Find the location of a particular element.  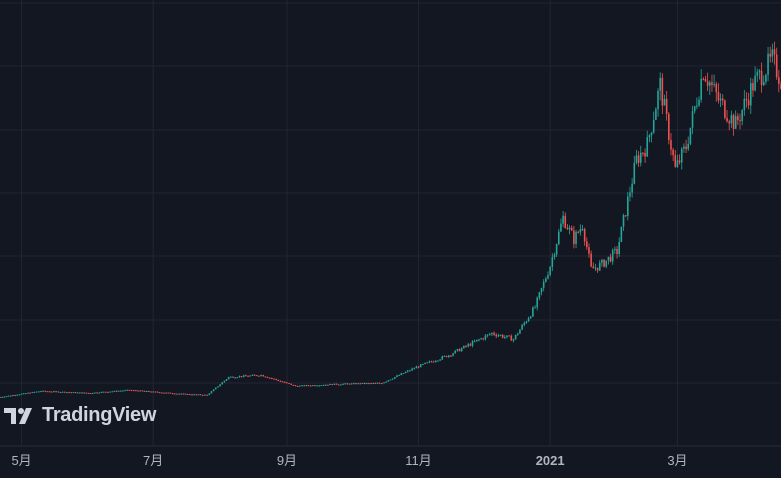

x-tick-label: 7月 is located at coordinates (153, 460).